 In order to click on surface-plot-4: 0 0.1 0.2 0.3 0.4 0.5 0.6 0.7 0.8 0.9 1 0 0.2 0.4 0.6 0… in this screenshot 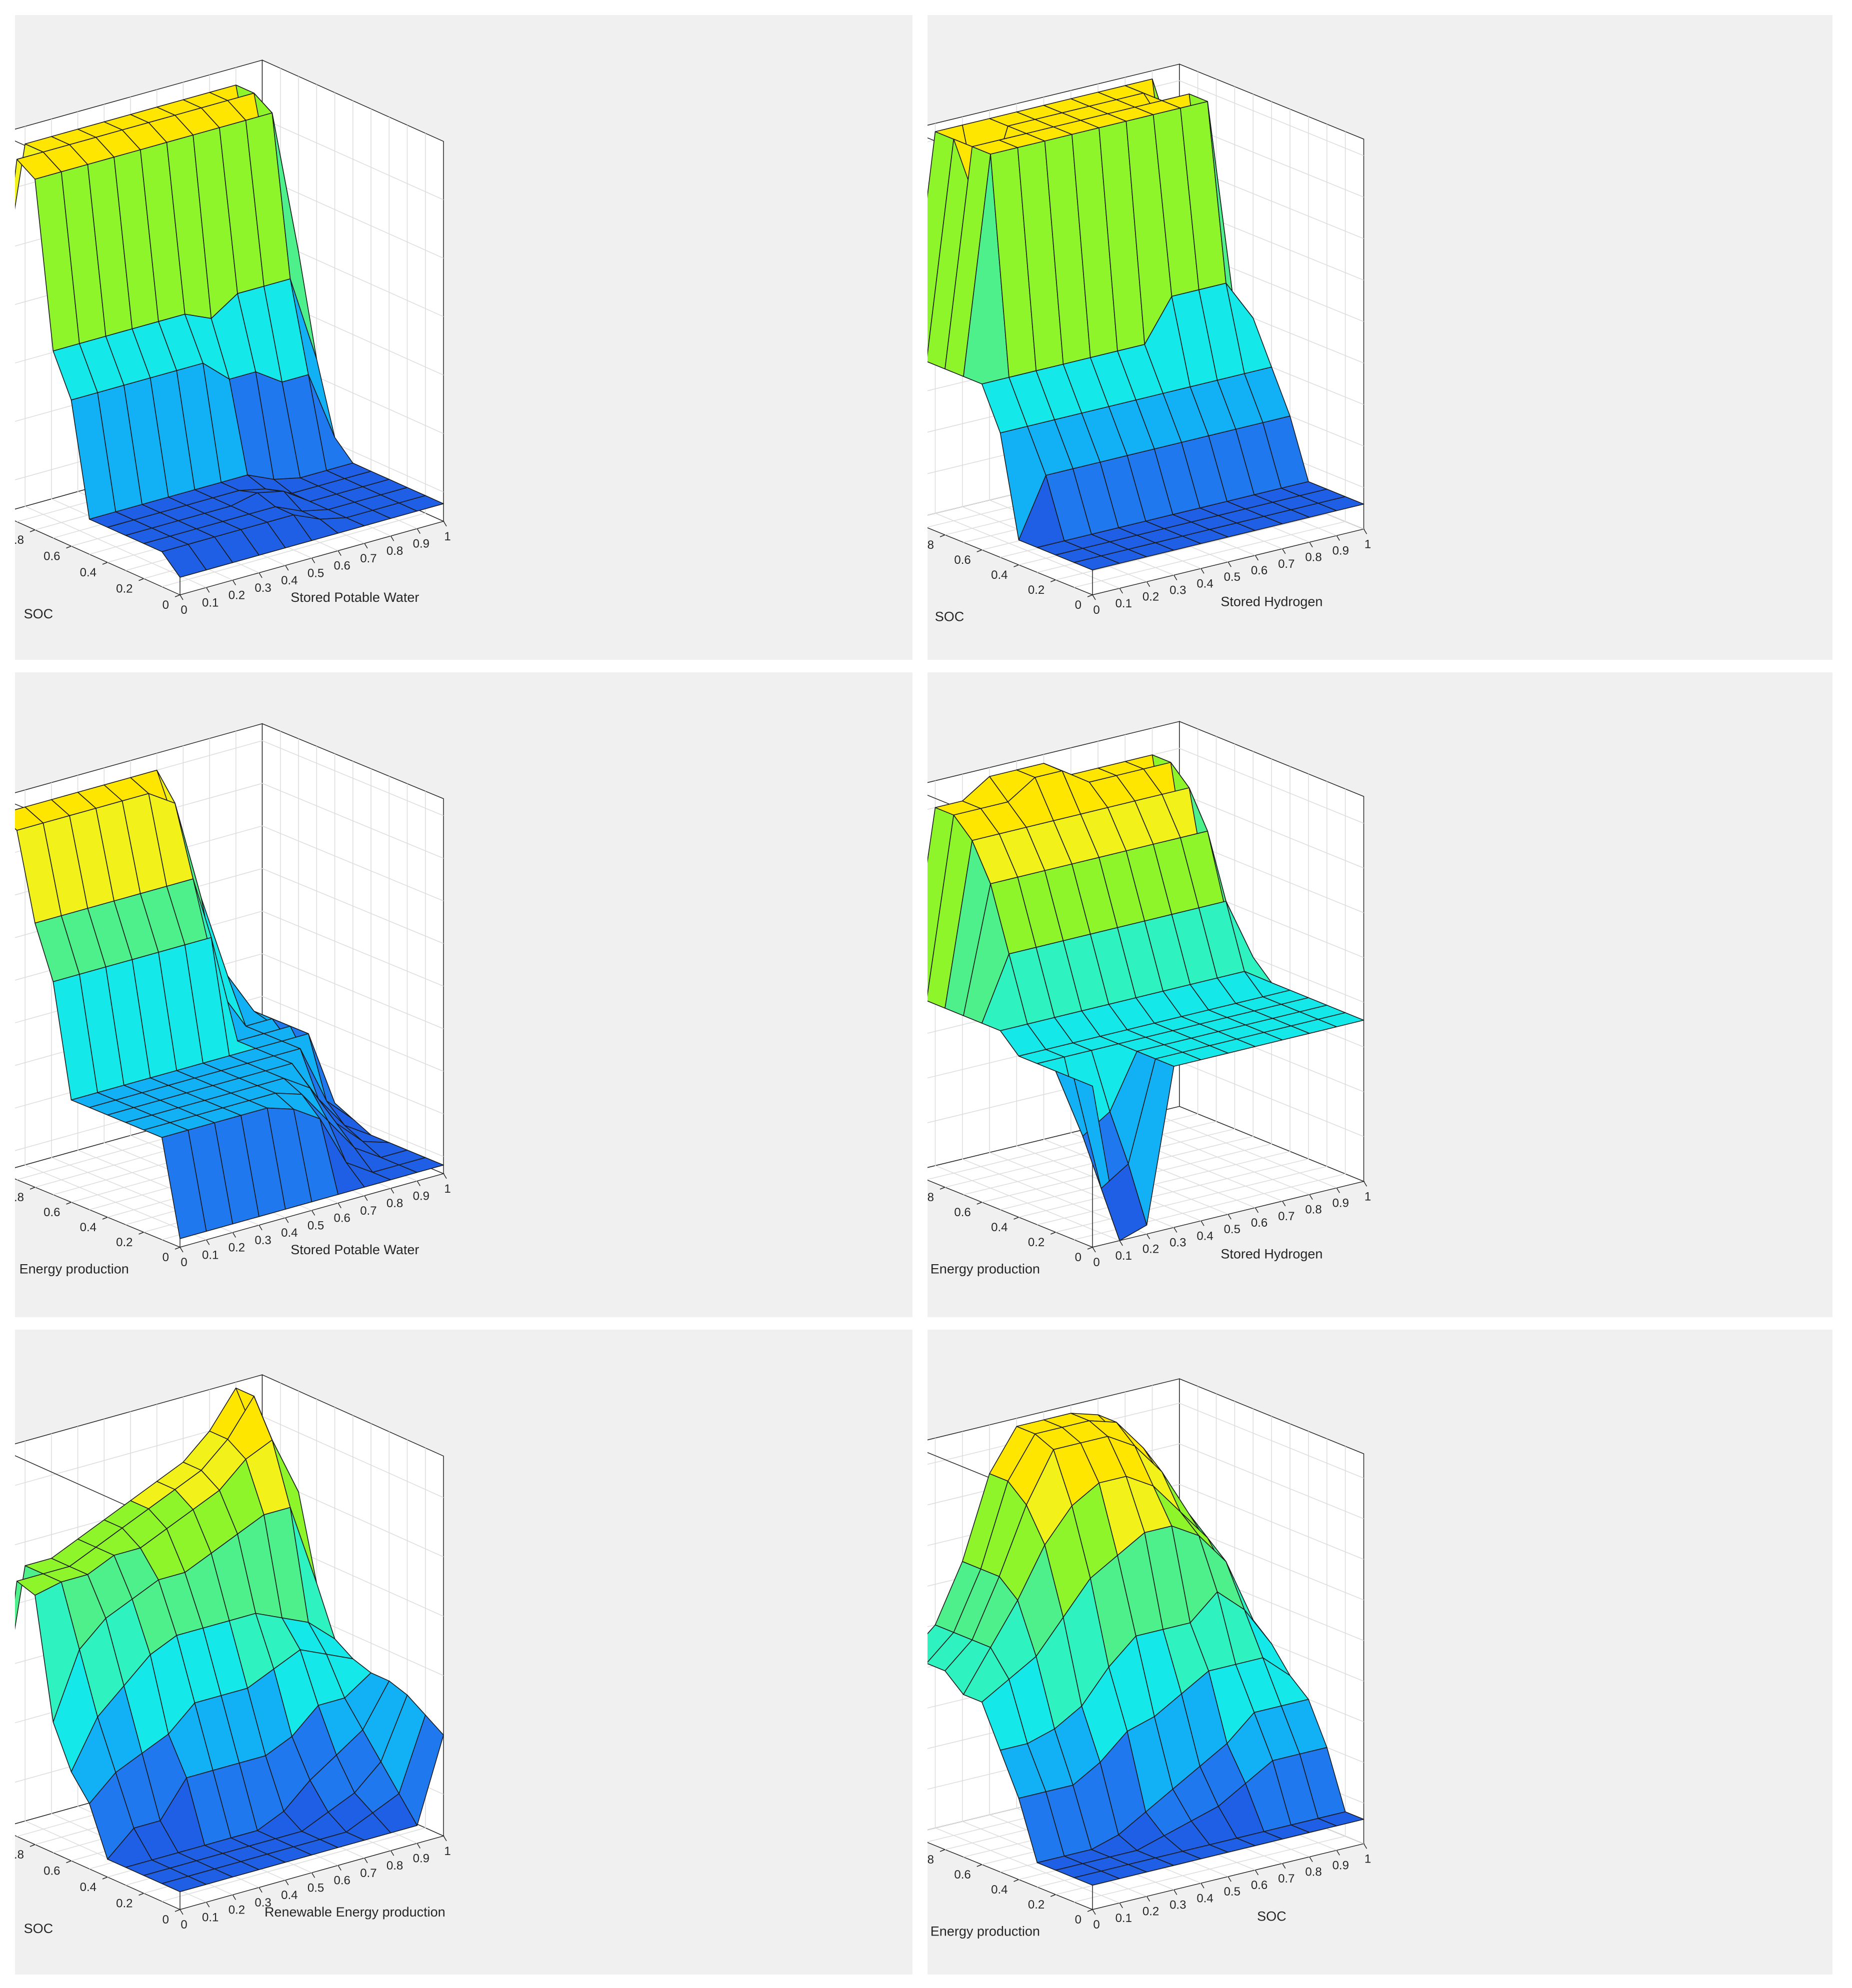, I will do `click(1149, 999)`.